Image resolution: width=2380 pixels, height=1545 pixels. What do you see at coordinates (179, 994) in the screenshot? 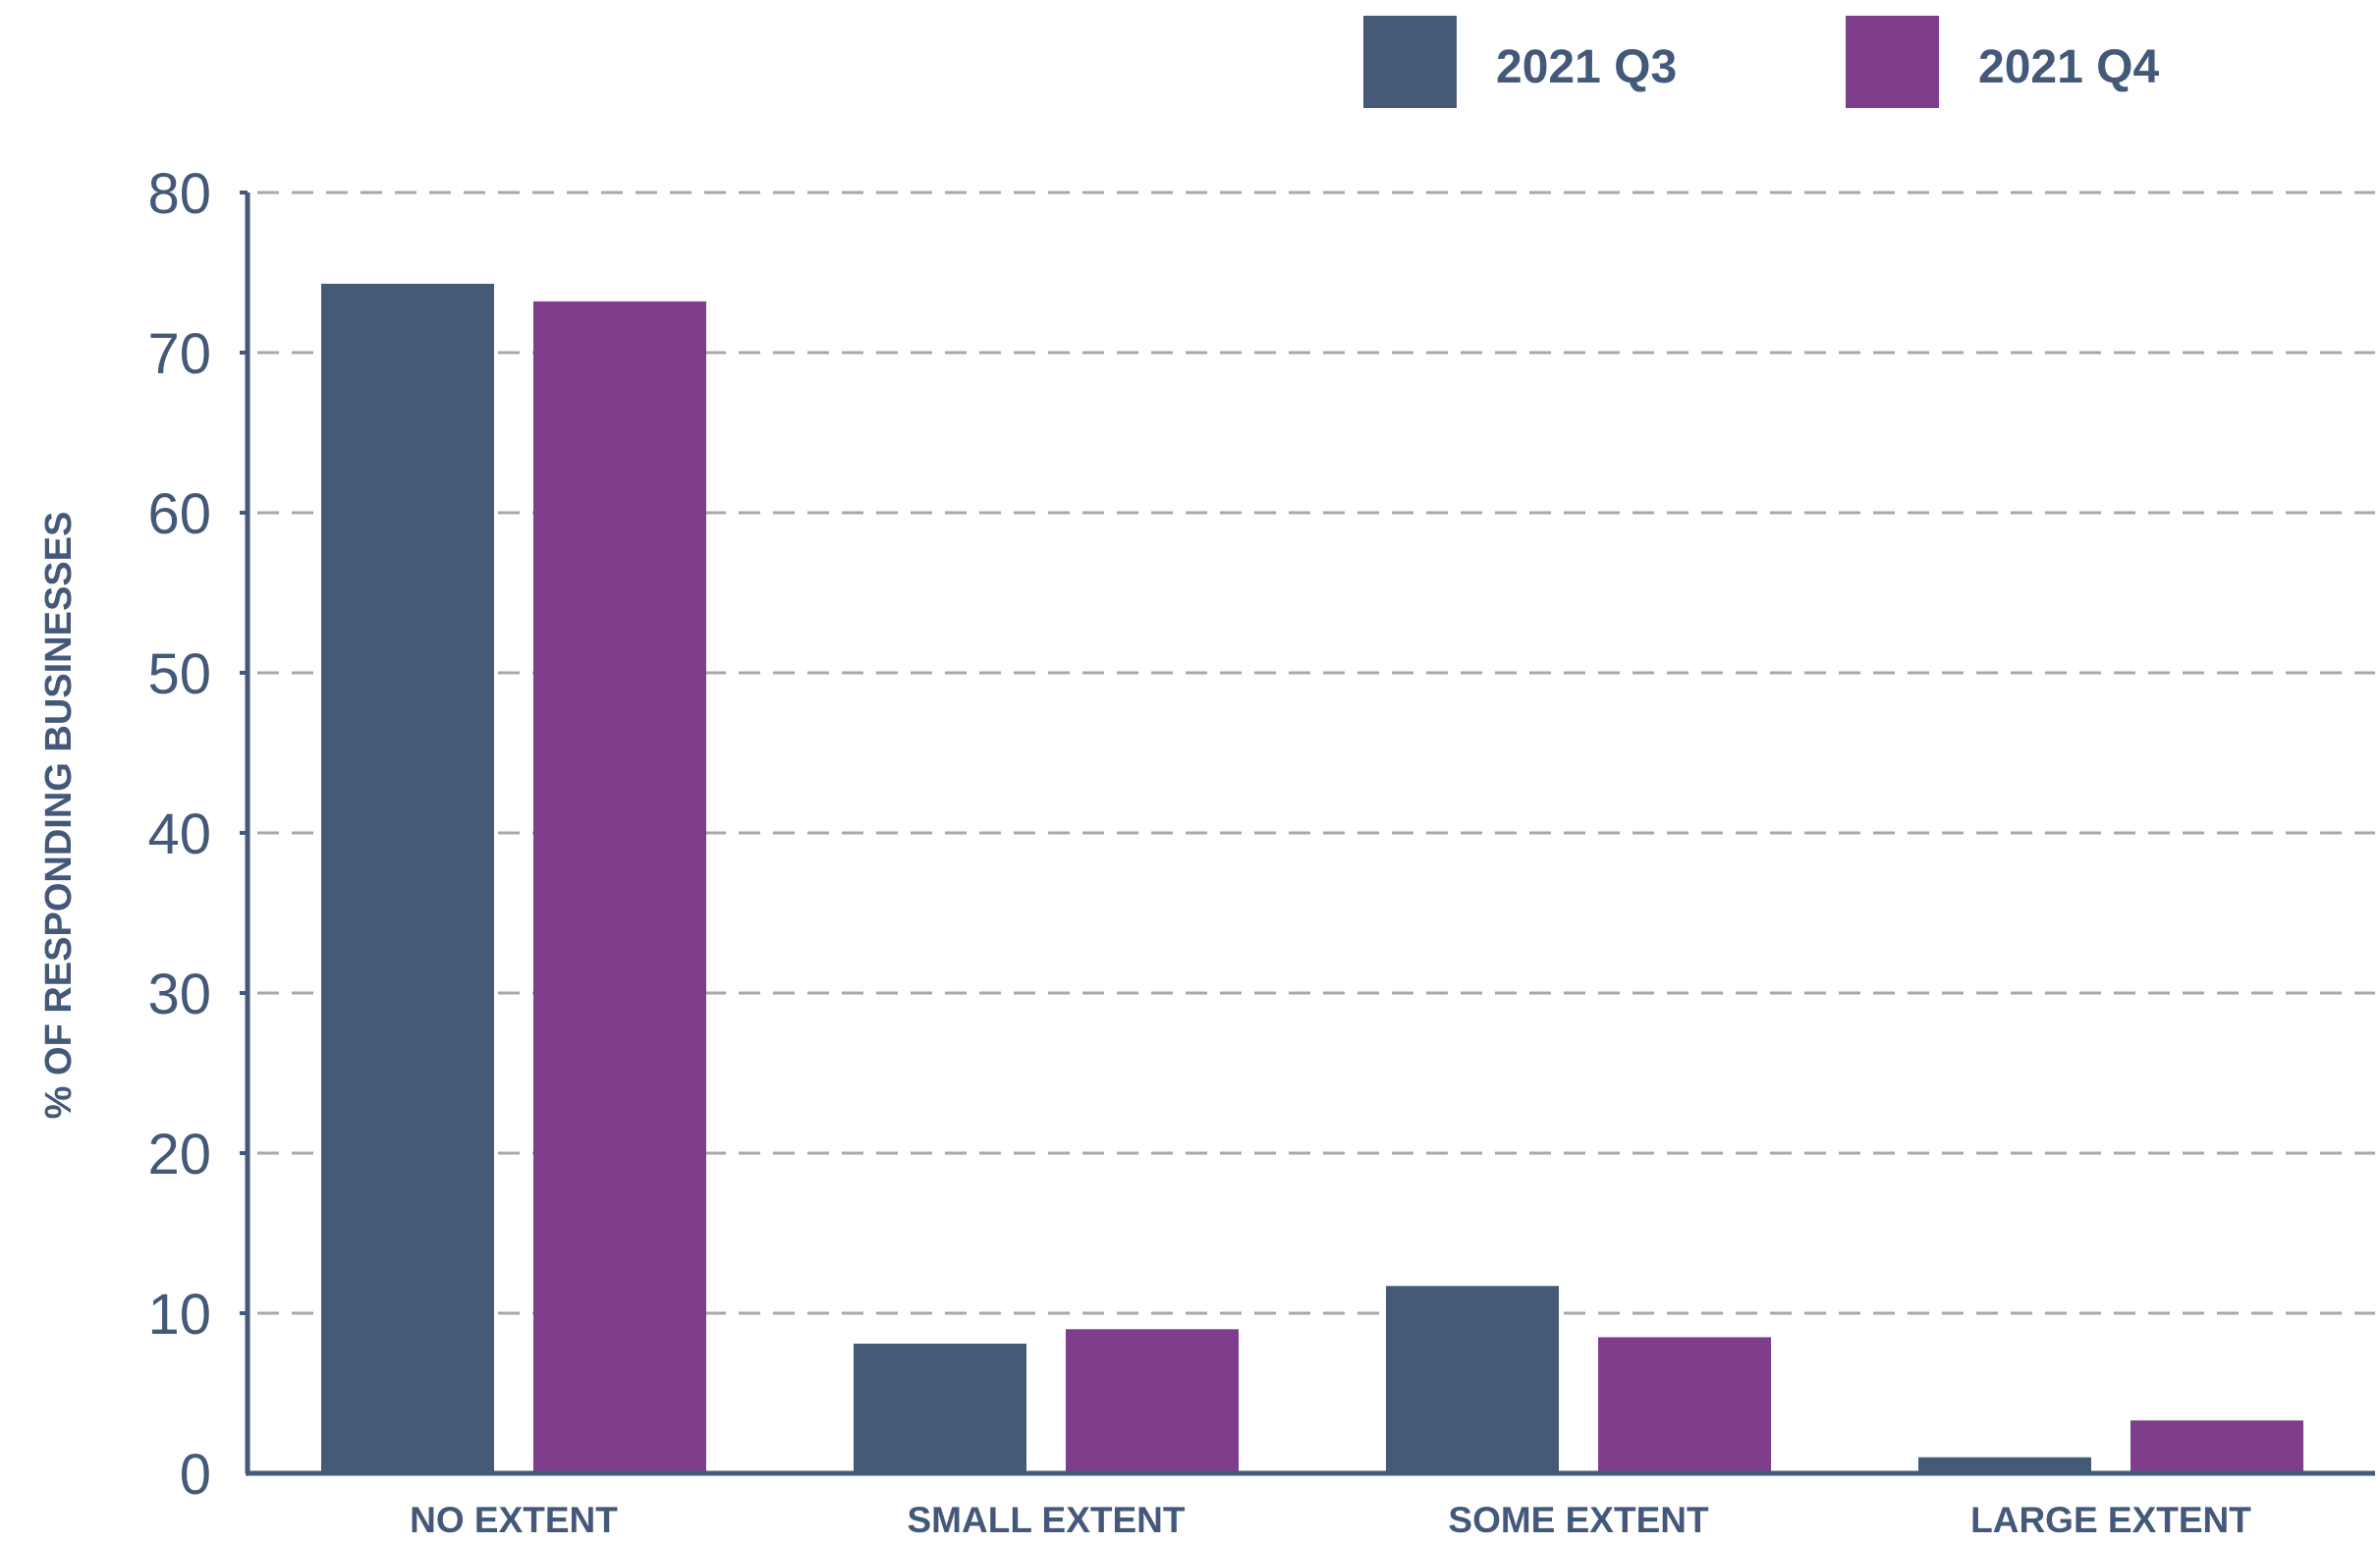
I see `y-tick-label: 30` at bounding box center [179, 994].